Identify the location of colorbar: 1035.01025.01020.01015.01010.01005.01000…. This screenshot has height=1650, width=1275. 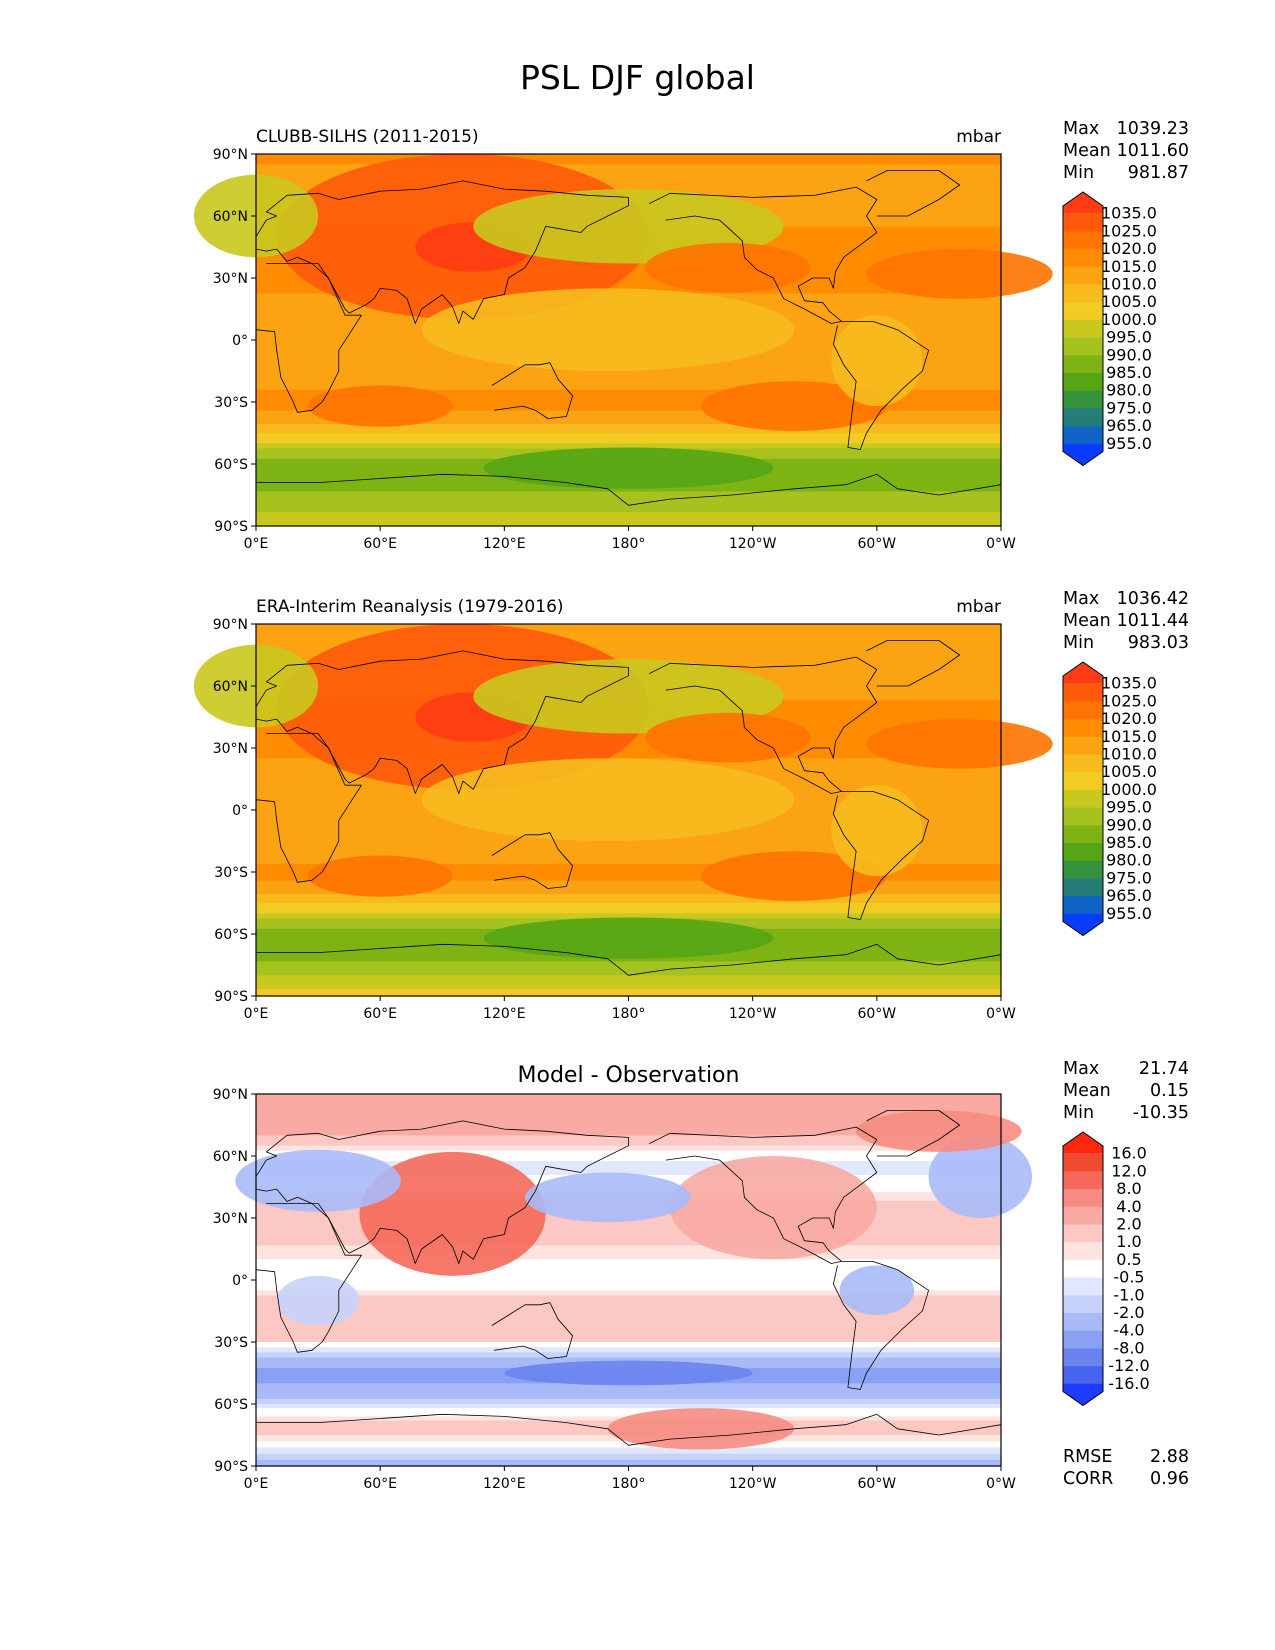
(1109, 799).